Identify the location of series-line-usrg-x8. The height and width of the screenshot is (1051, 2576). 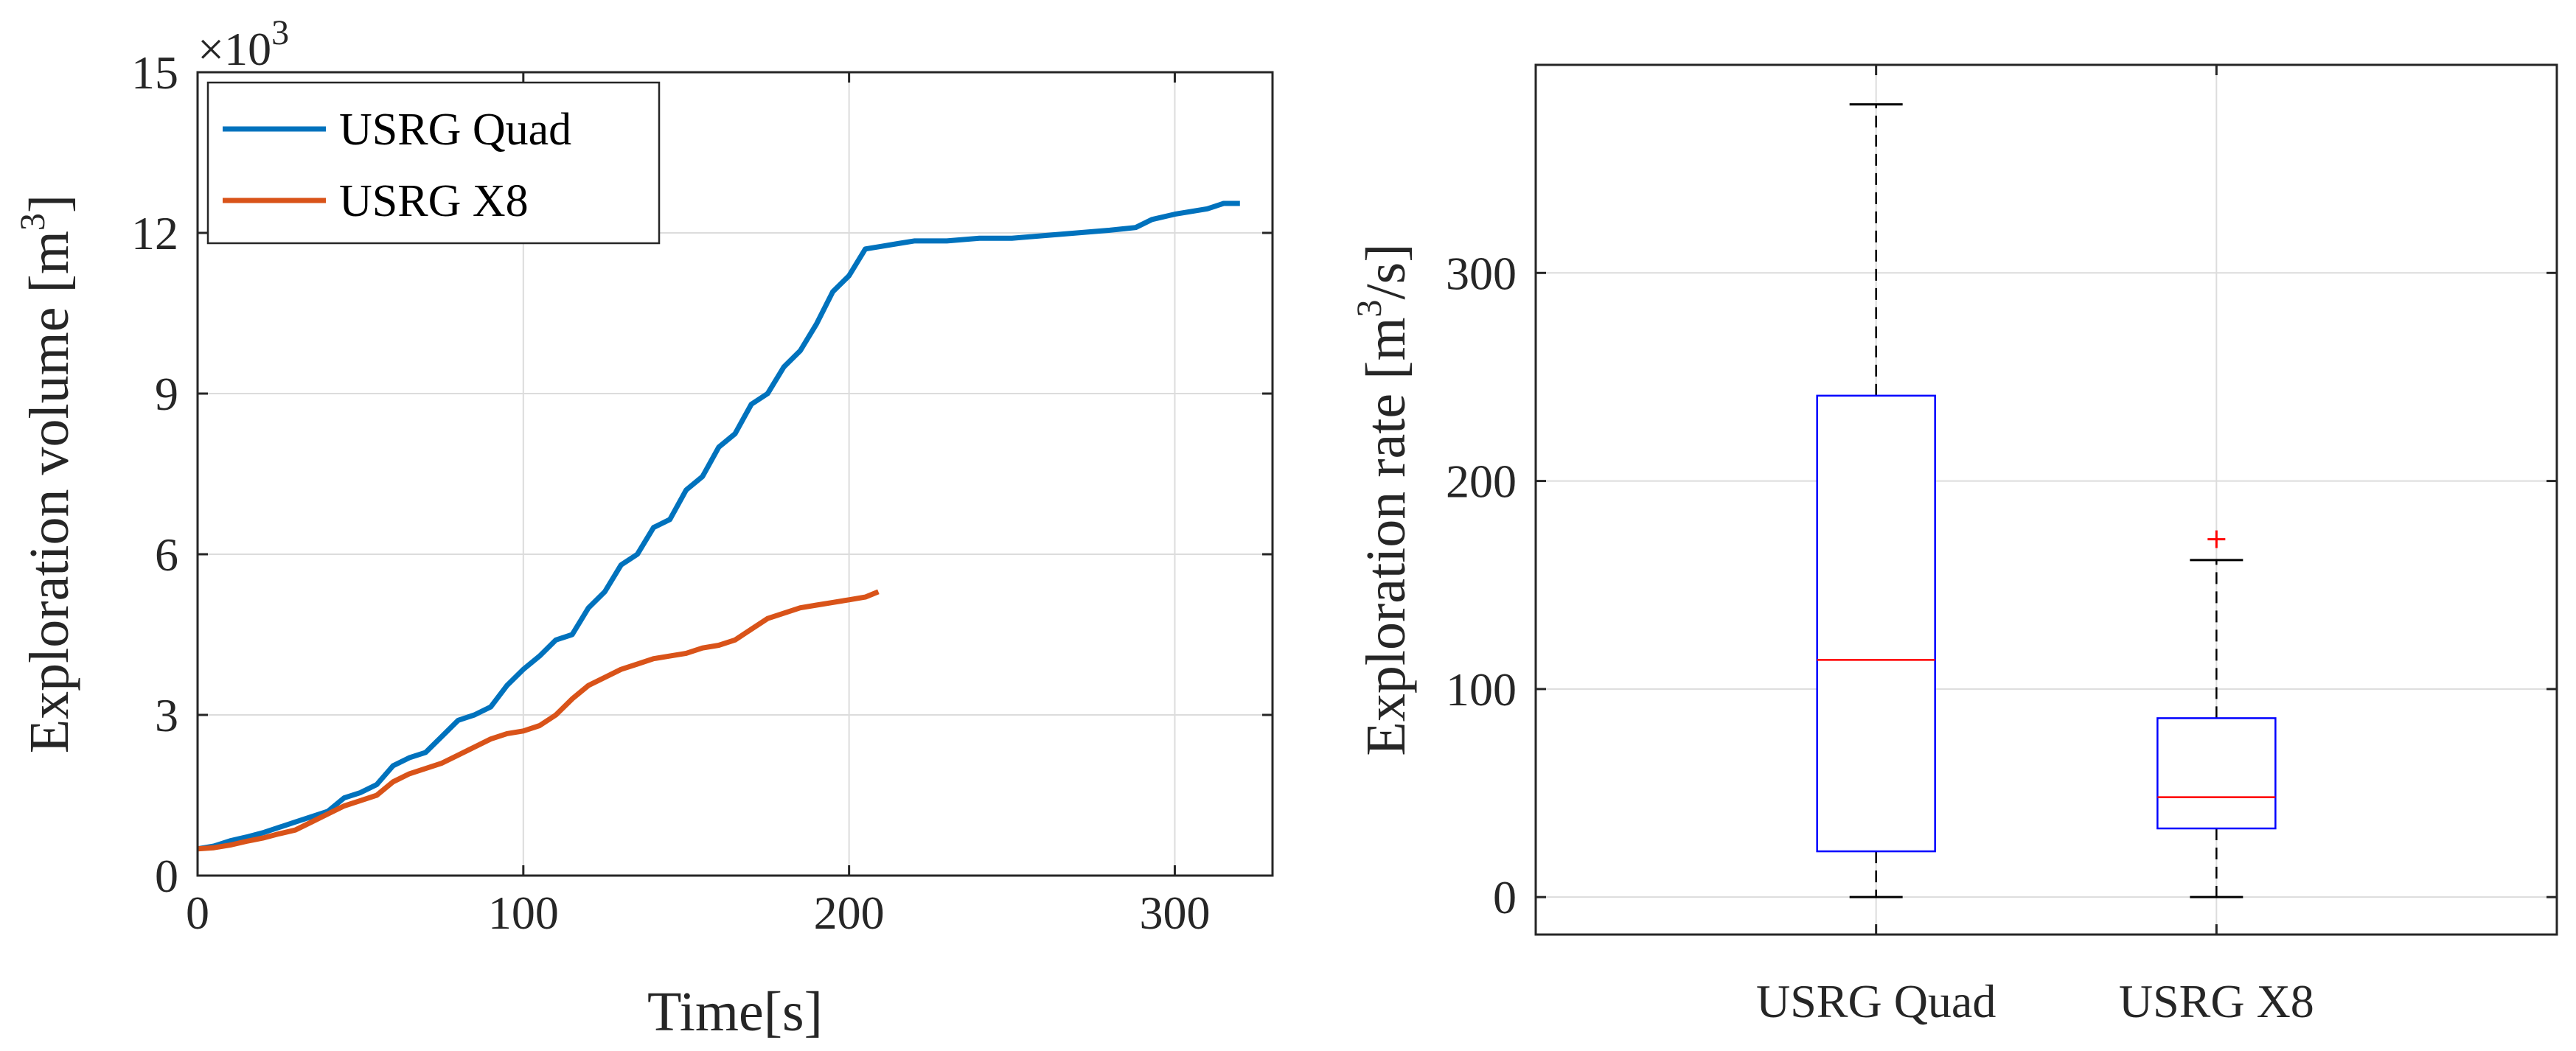
(538, 720).